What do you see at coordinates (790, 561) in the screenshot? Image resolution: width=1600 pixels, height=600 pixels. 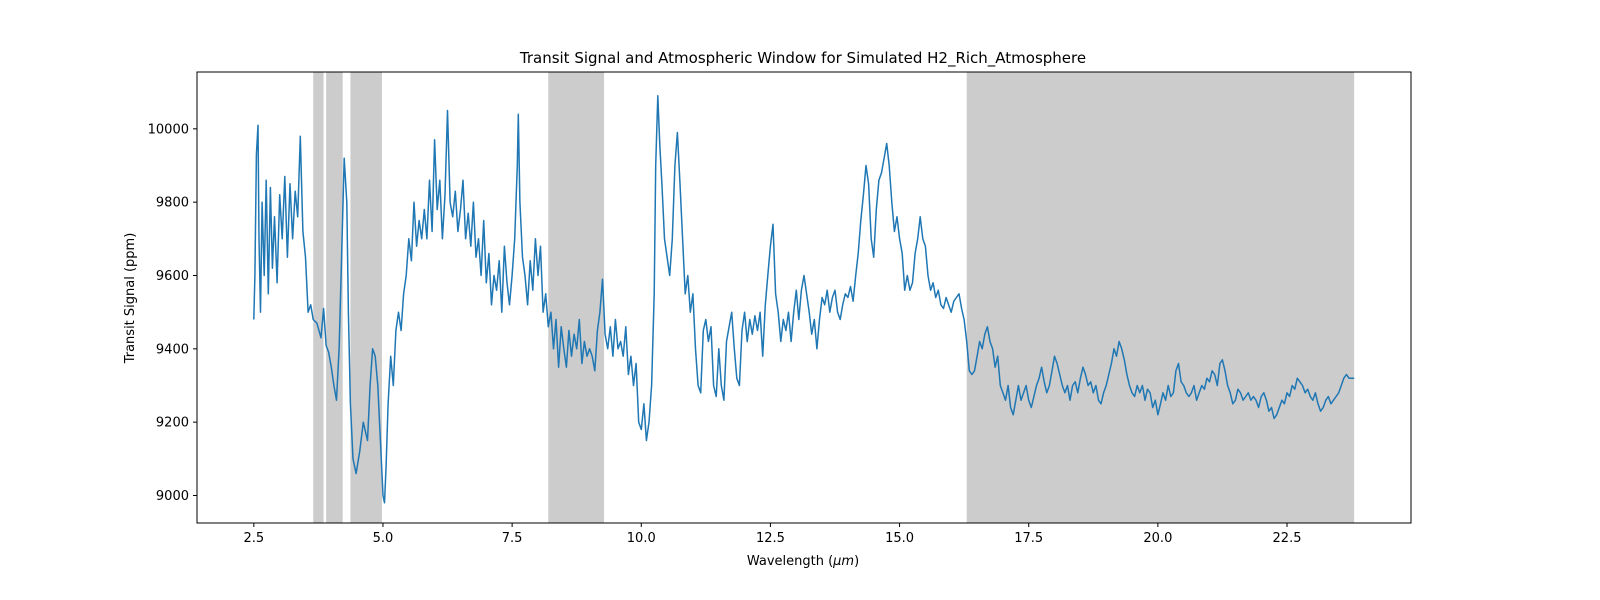 I see `x-axis-label-prefix: Wavelength (` at bounding box center [790, 561].